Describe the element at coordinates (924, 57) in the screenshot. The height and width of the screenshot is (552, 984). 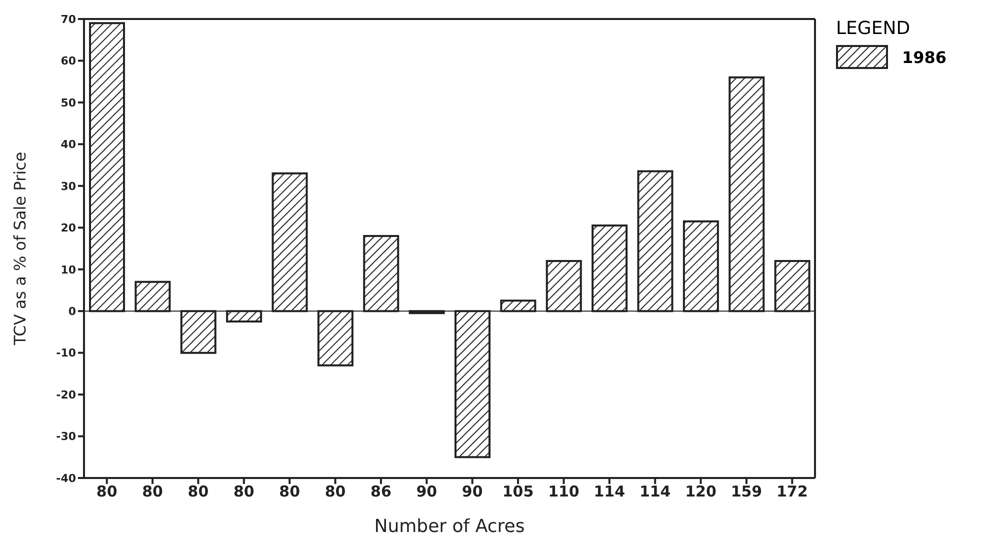
I see `legend-label: 1986` at that location.